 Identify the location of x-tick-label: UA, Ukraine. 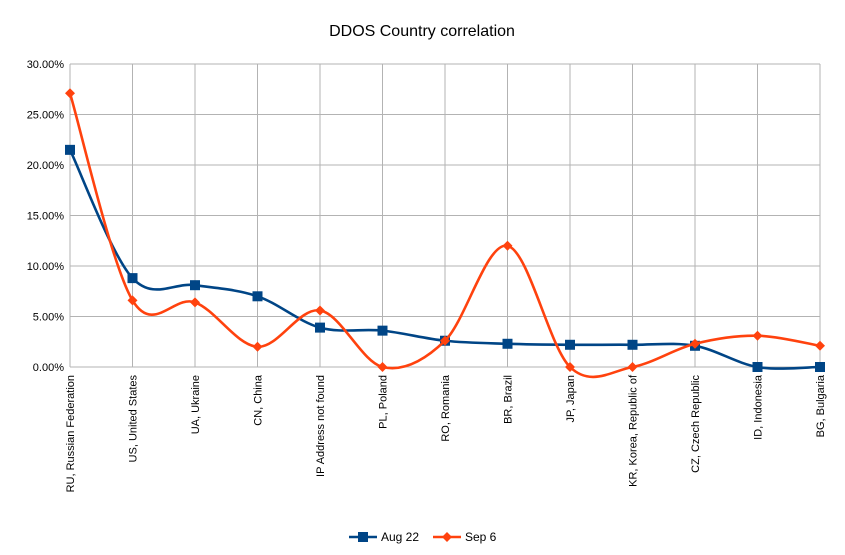
(196, 404).